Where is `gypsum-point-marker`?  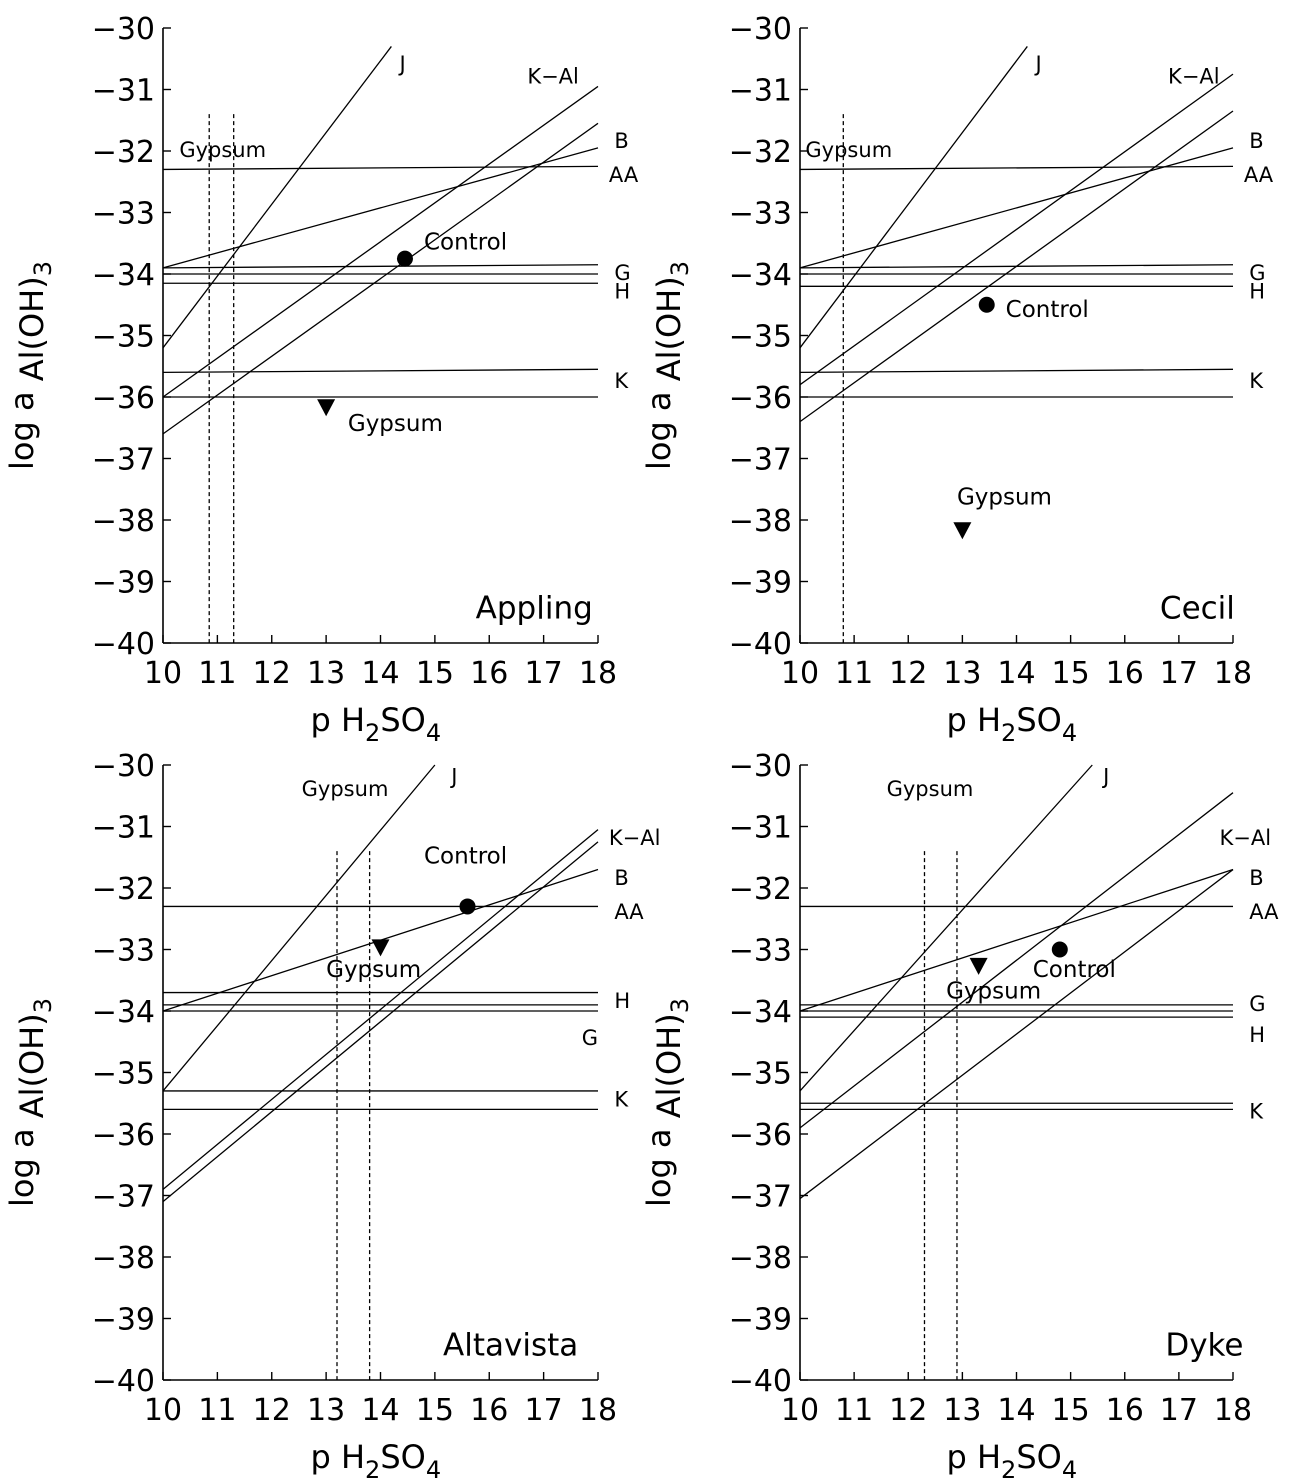
gypsum-point-marker is located at coordinates (978, 966).